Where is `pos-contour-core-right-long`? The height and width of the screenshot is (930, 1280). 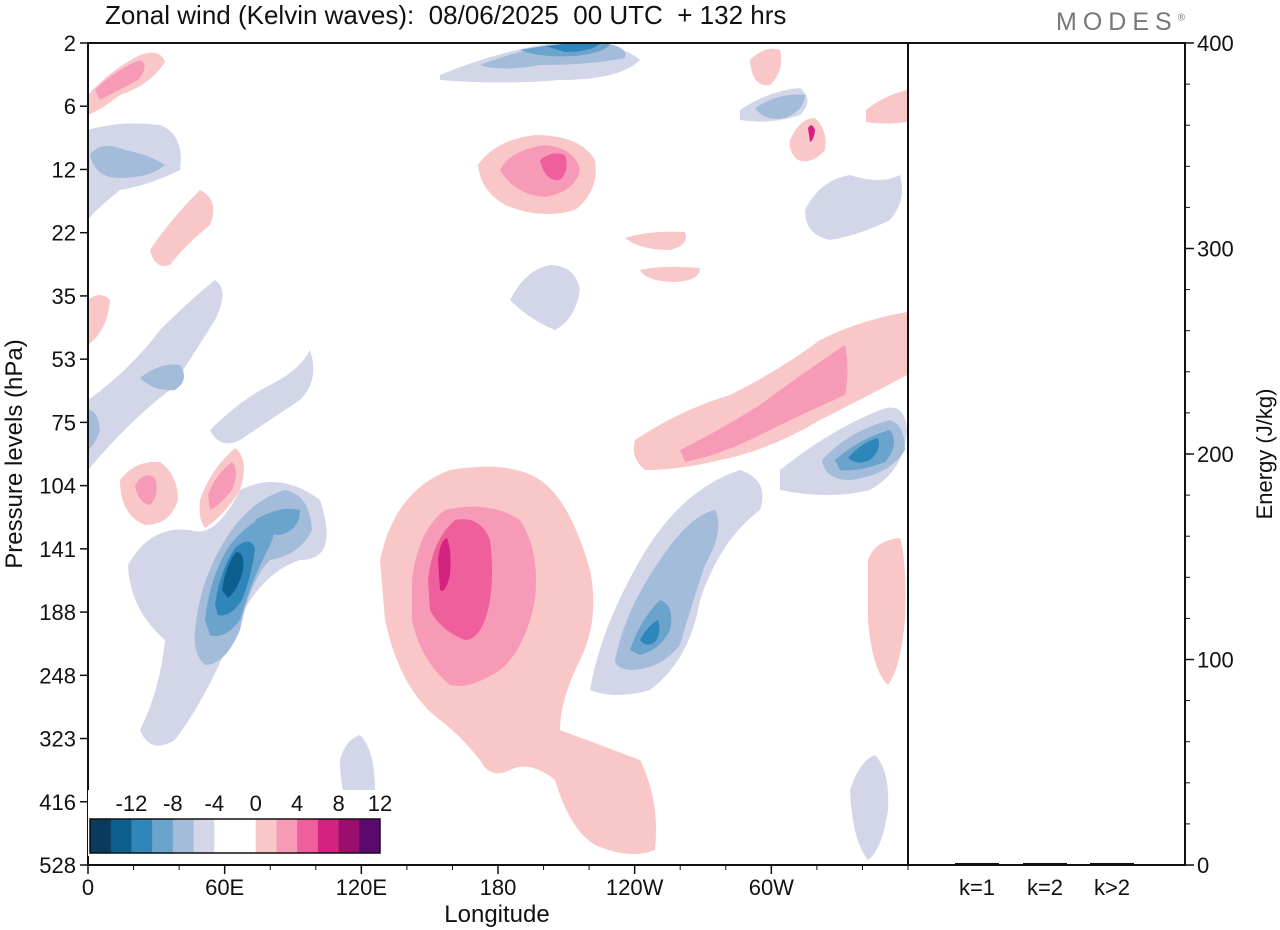
pos-contour-core-right-long is located at coordinates (764, 403).